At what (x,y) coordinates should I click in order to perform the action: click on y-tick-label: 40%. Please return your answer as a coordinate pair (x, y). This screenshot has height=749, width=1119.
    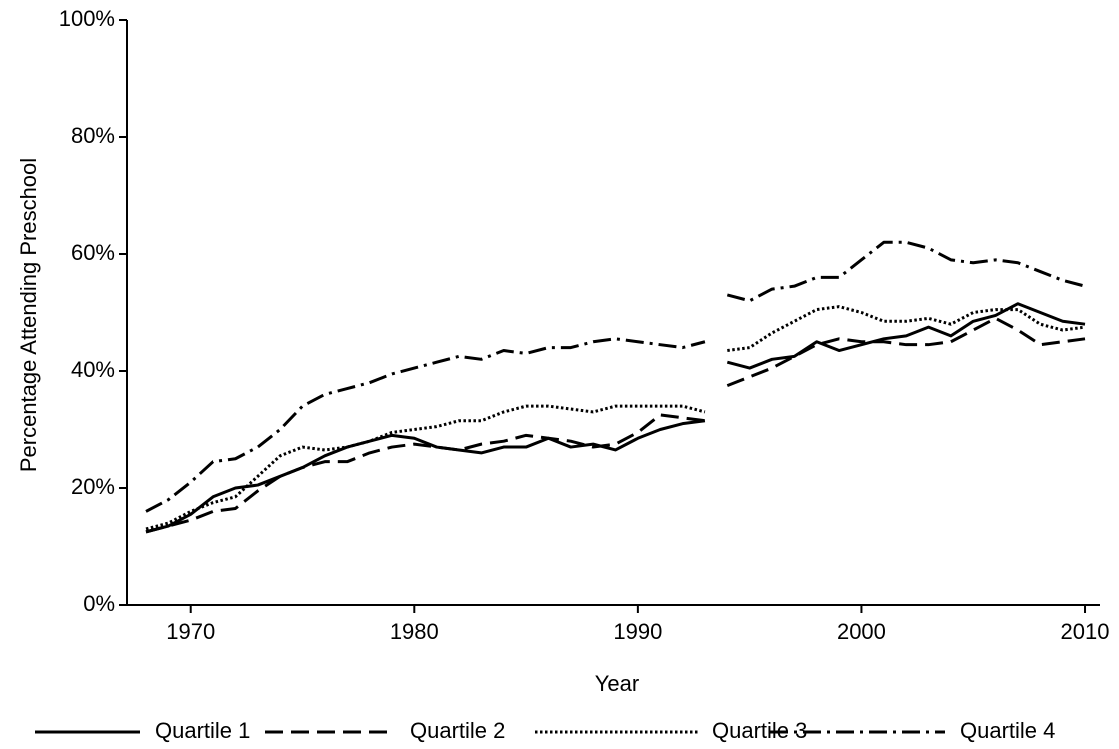
    Looking at the image, I should click on (93, 369).